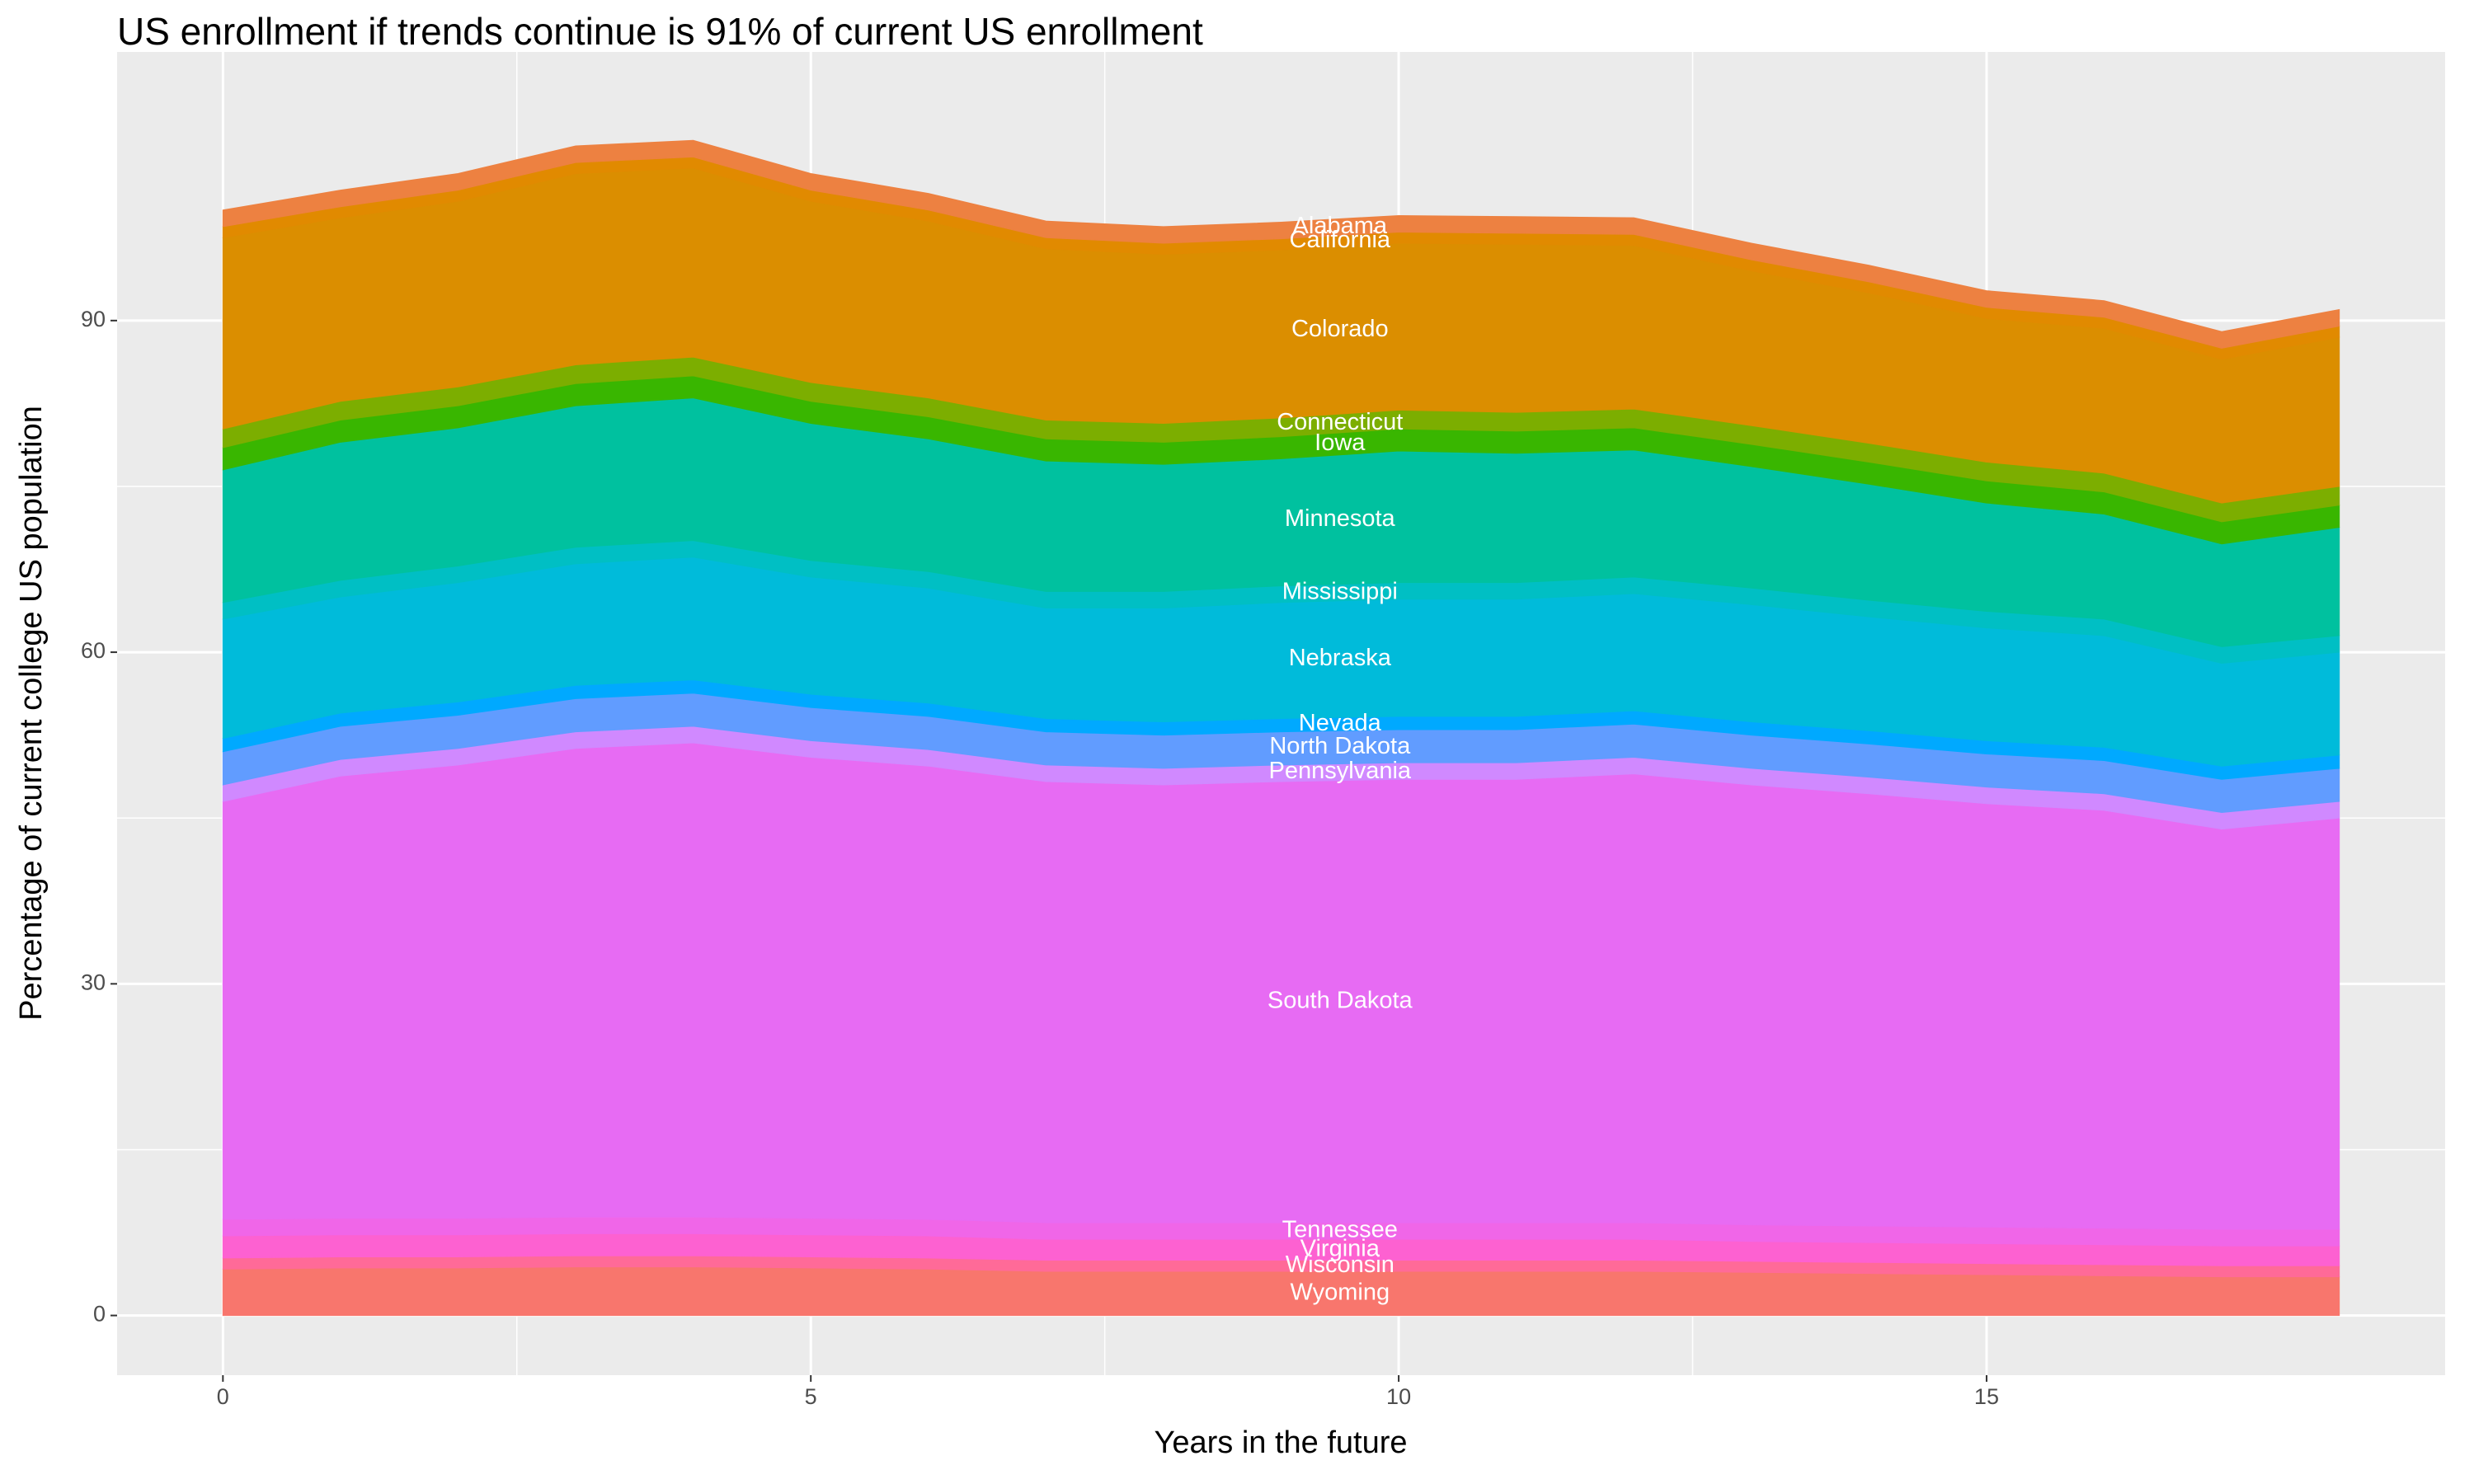  What do you see at coordinates (1340, 226) in the screenshot?
I see `area-label: Alabama` at bounding box center [1340, 226].